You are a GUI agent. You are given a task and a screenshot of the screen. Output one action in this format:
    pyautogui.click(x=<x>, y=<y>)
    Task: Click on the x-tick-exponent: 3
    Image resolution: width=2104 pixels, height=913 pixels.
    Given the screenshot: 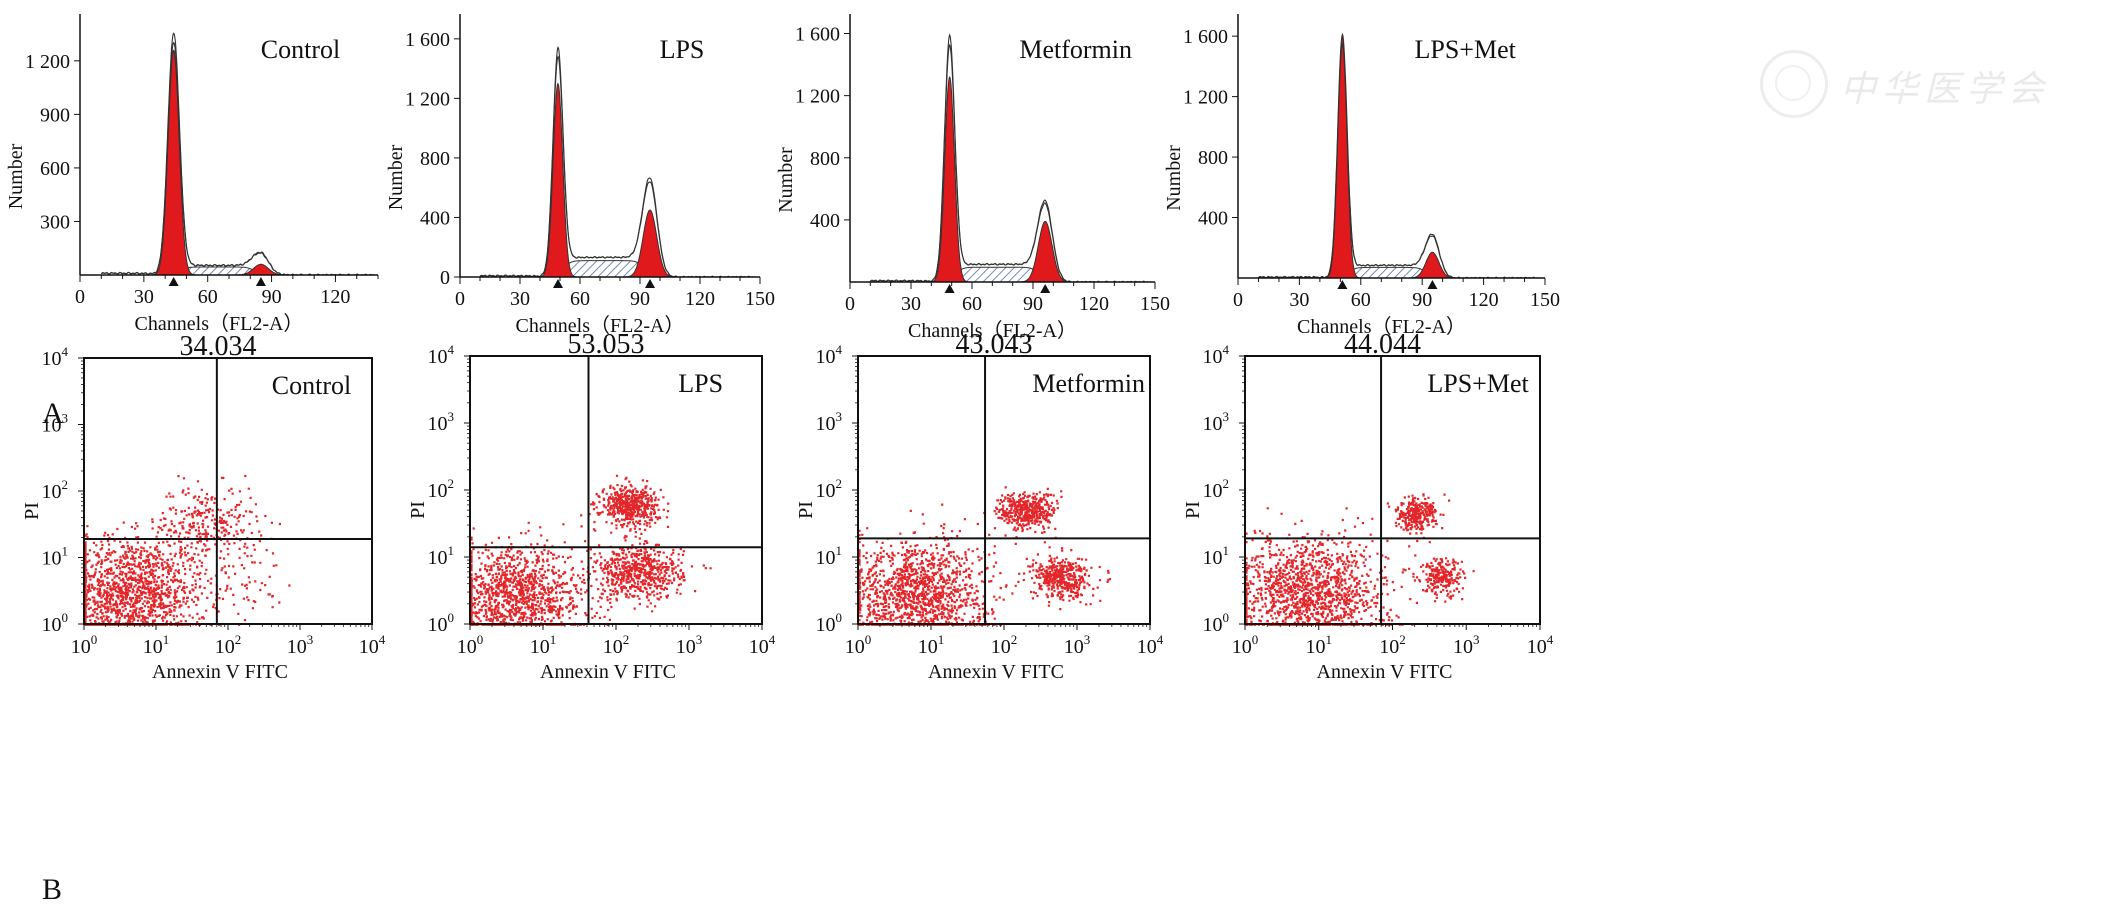 What is the action you would take?
    pyautogui.click(x=1087, y=639)
    